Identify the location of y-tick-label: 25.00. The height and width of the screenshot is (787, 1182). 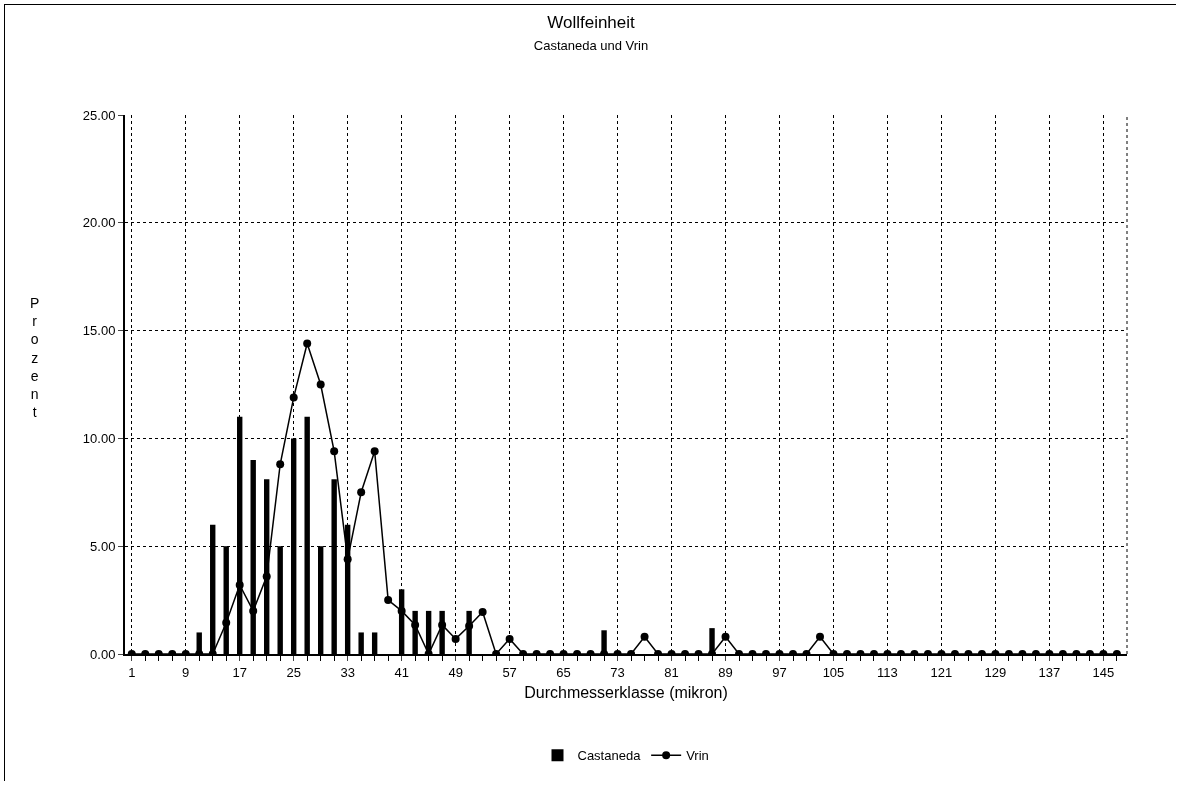
(99, 115).